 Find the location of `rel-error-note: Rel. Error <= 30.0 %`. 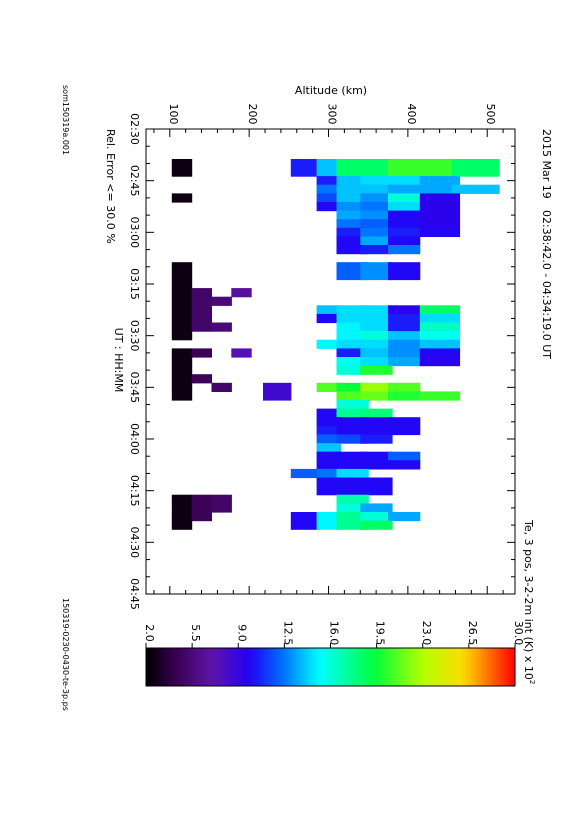

rel-error-note: Rel. Error <= 30.0 % is located at coordinates (110, 186).